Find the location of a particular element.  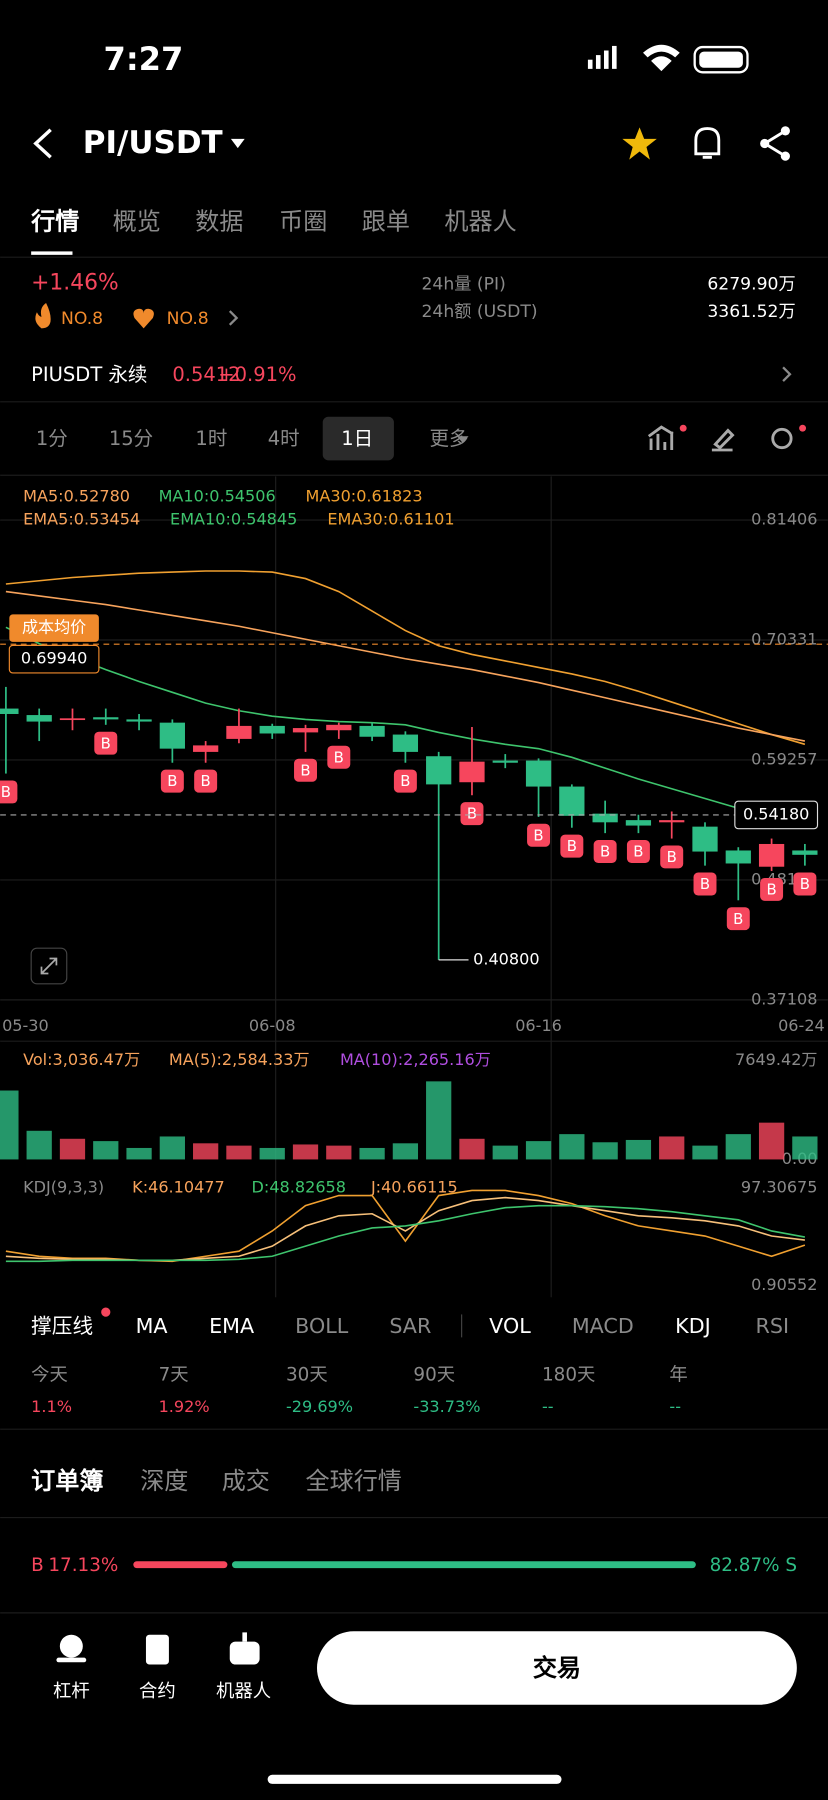

interval: 1日 is located at coordinates (357, 438).